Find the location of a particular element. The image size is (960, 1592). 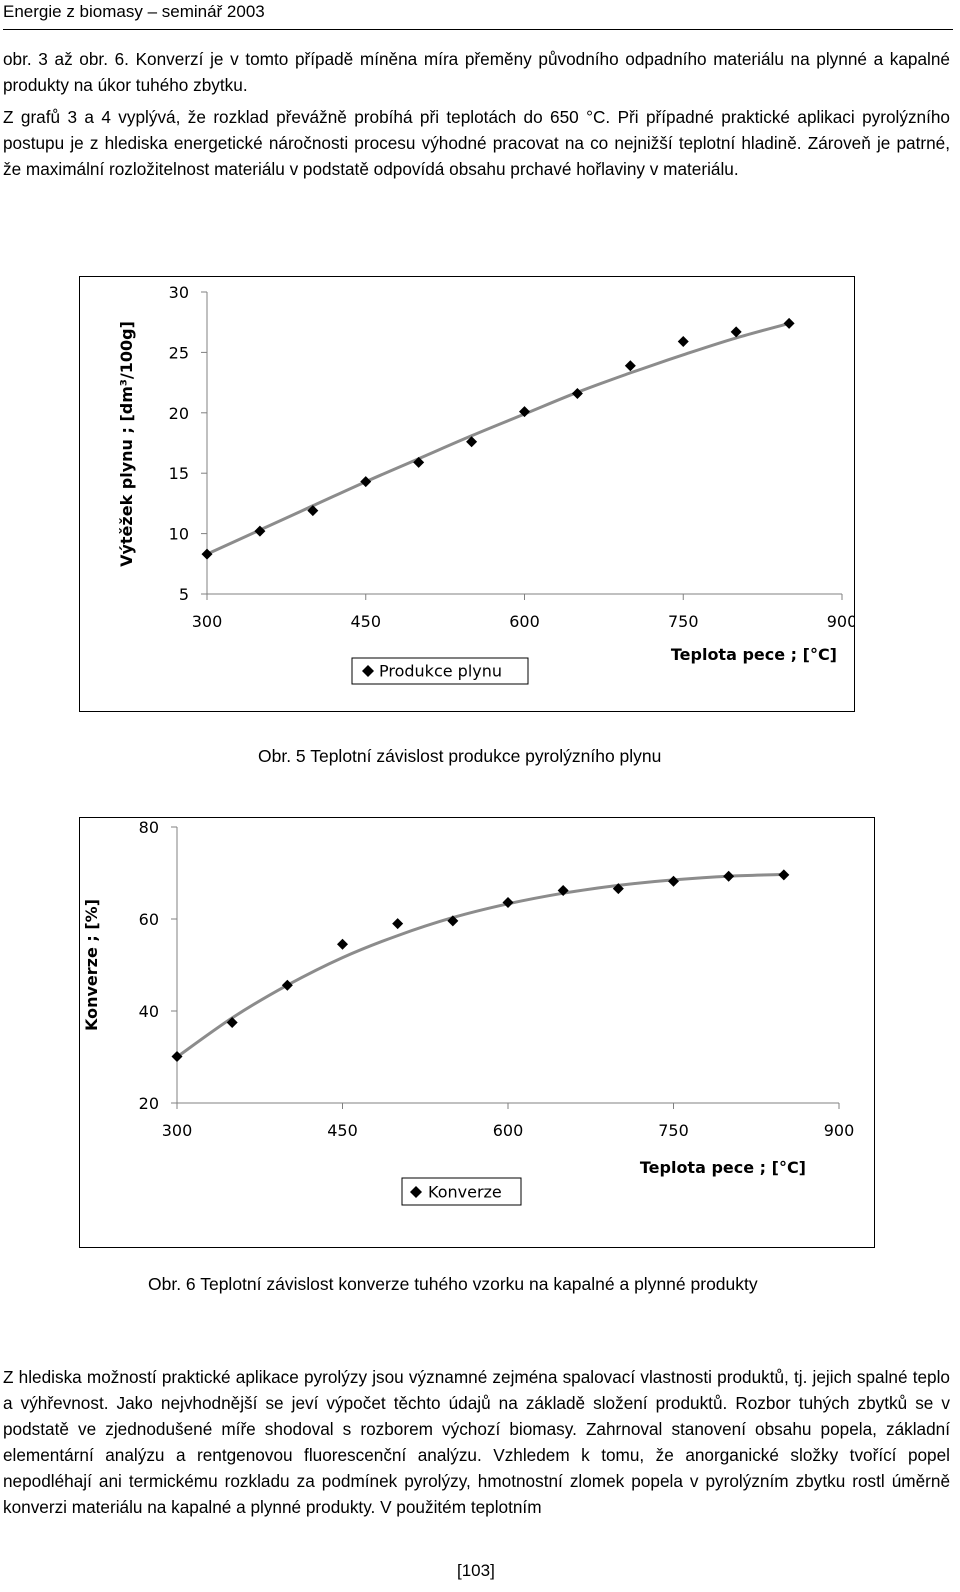

y-tick-label: 5 is located at coordinates (184, 594).